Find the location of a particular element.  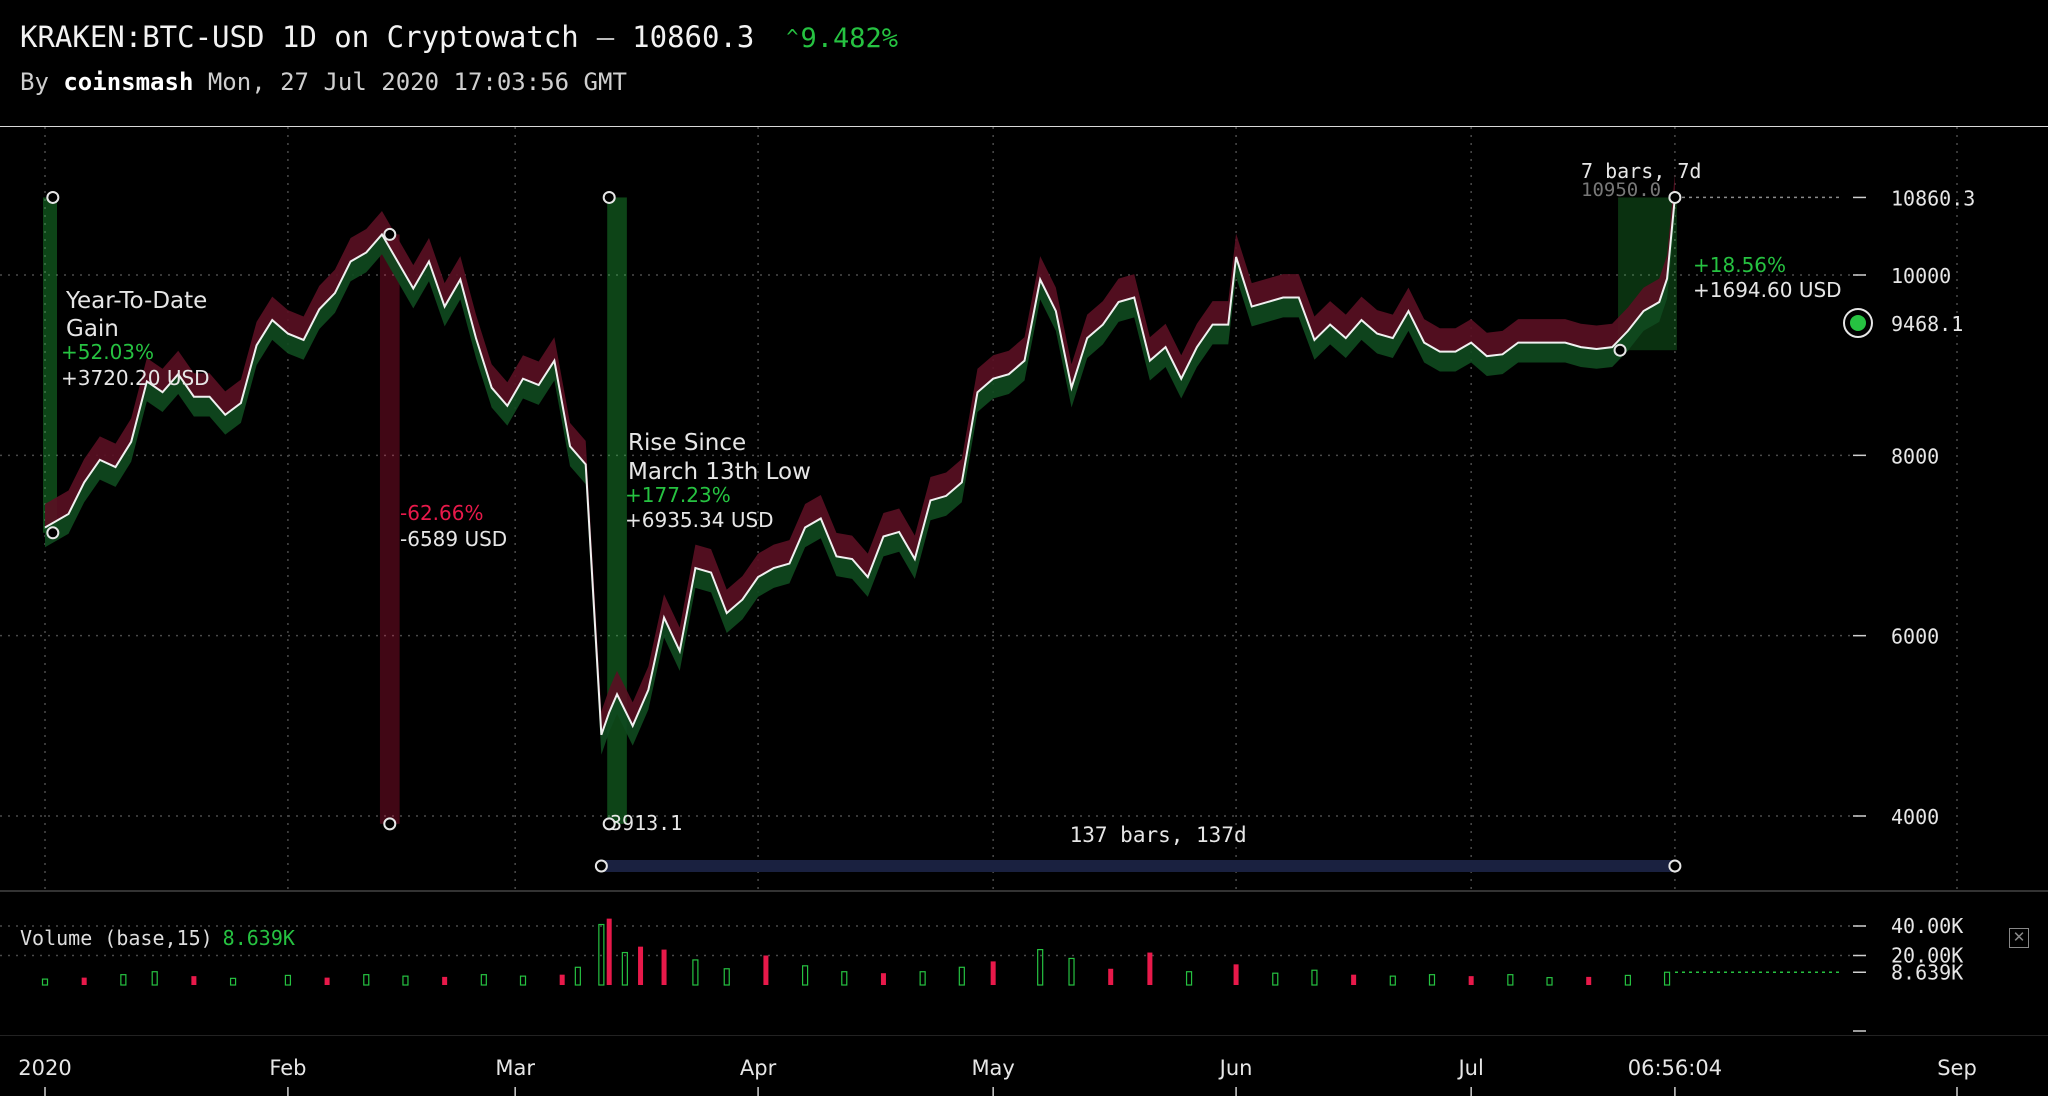

drop-change-pct: -62.66% is located at coordinates (441, 513).